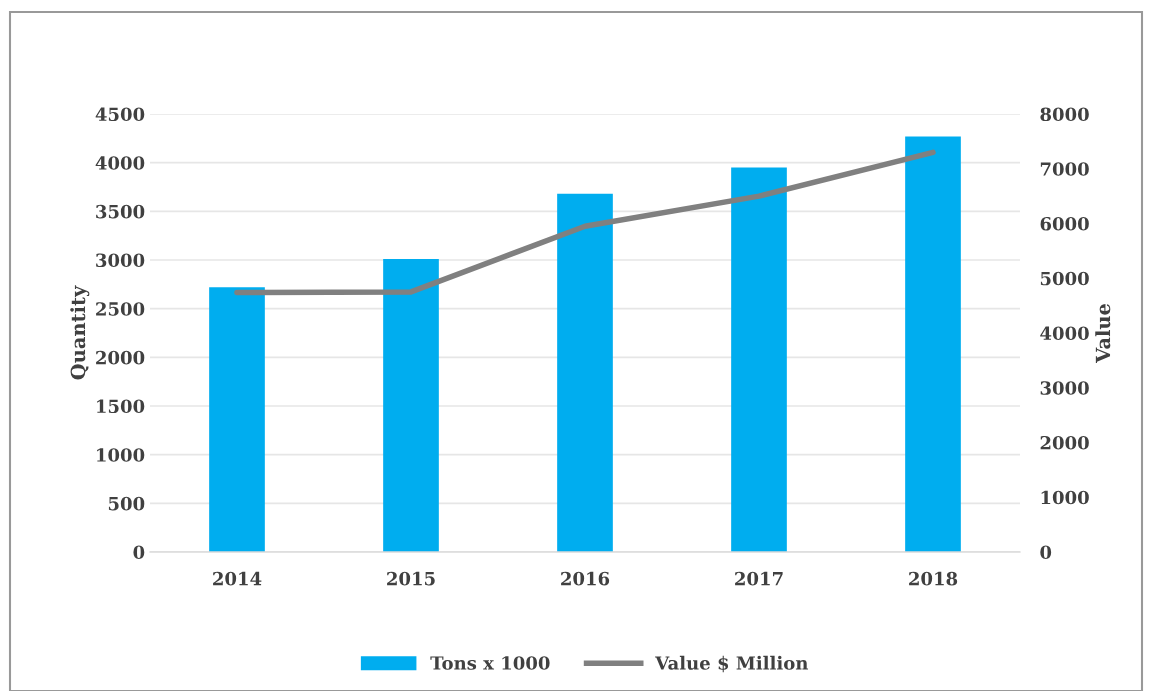 This screenshot has height=691, width=1152. I want to click on y-tick-label: 2500, so click(120, 309).